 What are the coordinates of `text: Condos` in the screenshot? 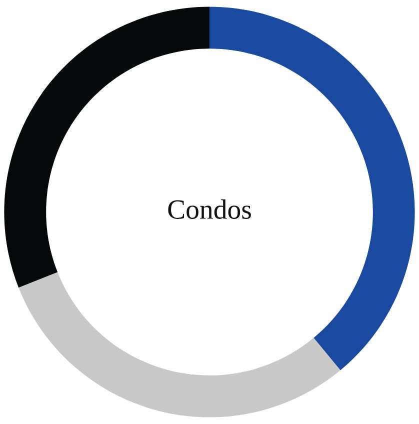 It's located at (209, 209).